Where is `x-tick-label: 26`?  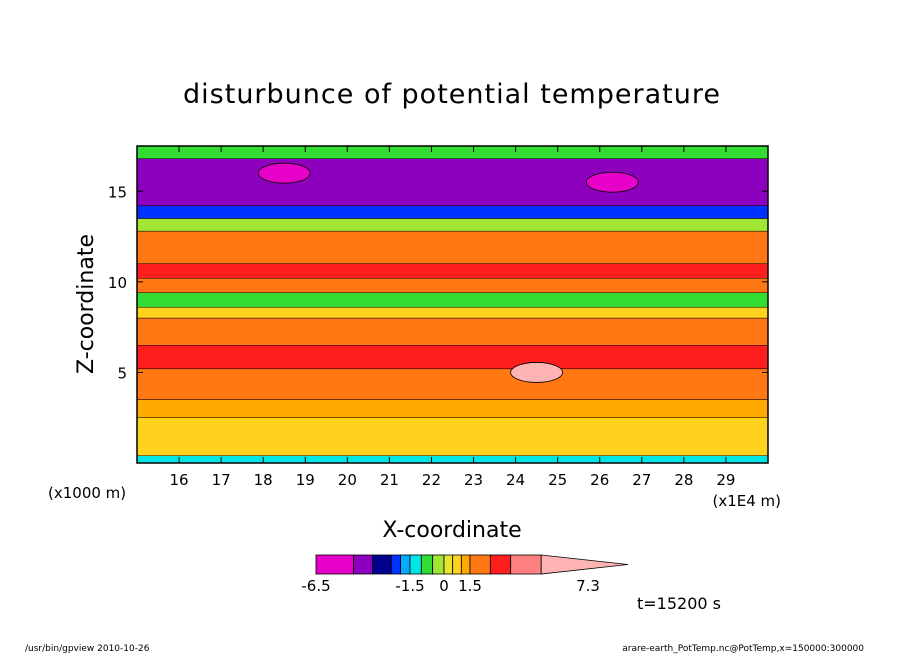 x-tick-label: 26 is located at coordinates (599, 480).